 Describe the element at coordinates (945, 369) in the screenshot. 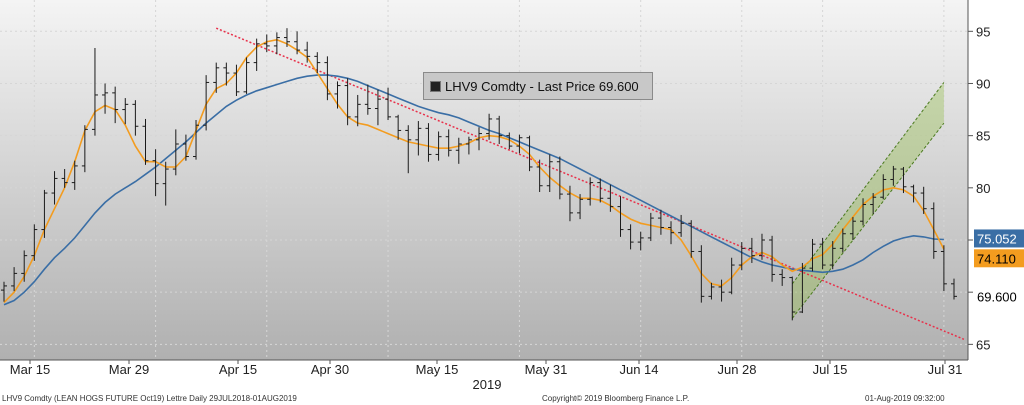

I see `x-tick-label: Jul 31` at that location.